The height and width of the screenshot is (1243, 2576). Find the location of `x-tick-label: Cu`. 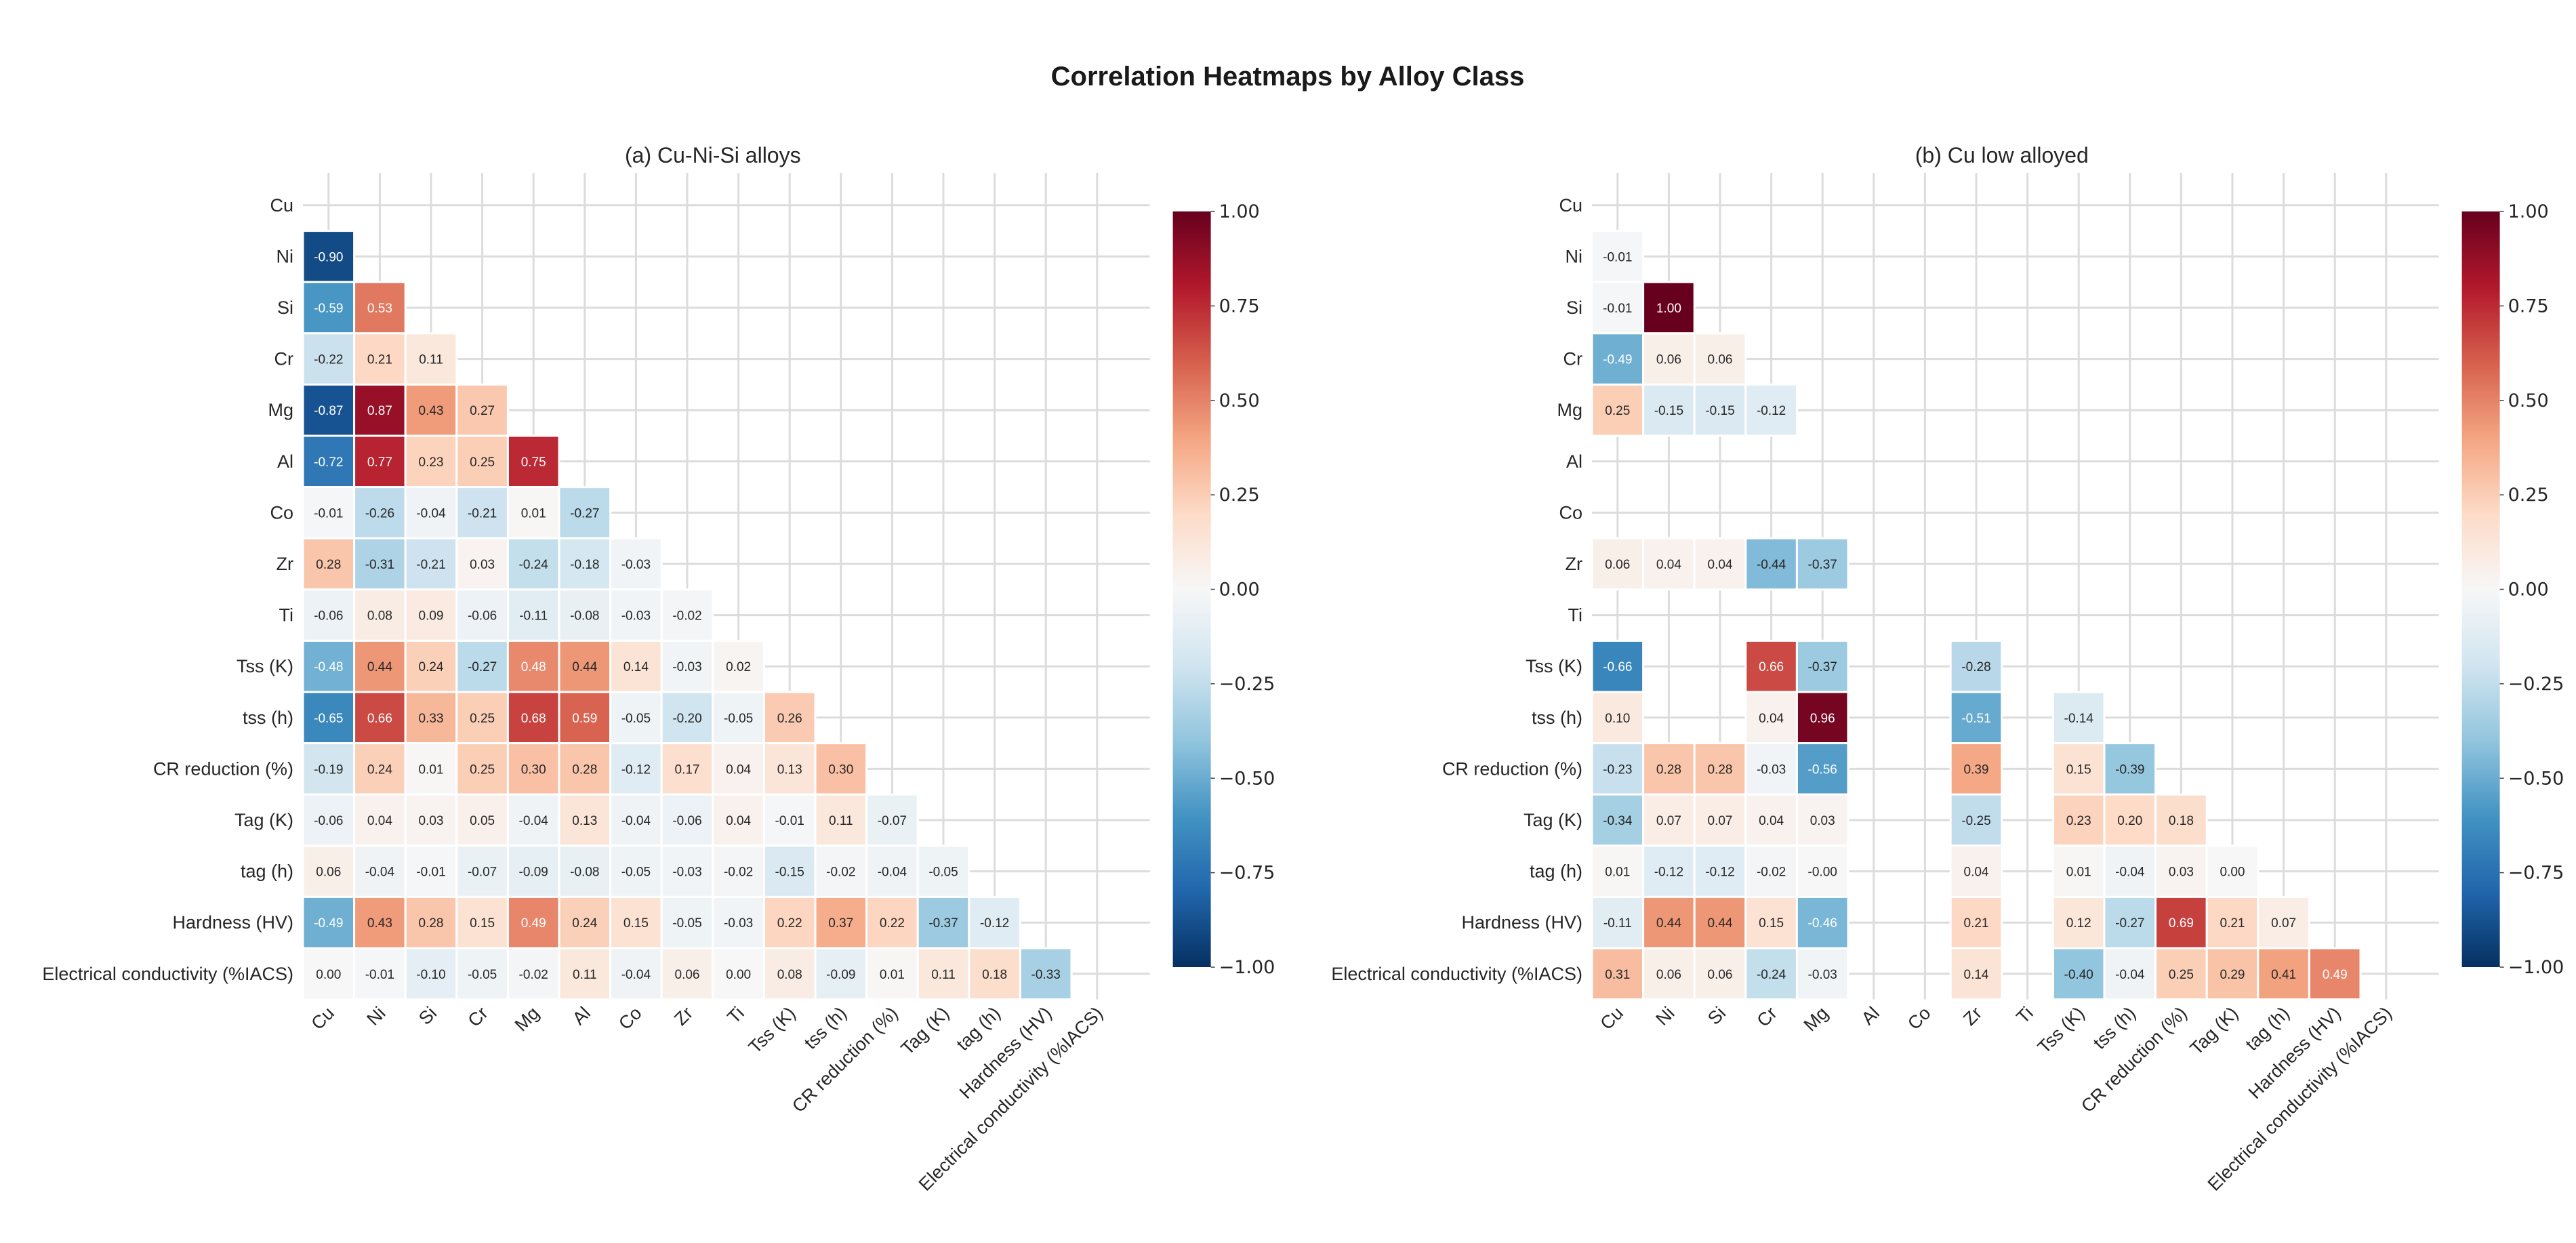

x-tick-label: Cu is located at coordinates (322, 1019).